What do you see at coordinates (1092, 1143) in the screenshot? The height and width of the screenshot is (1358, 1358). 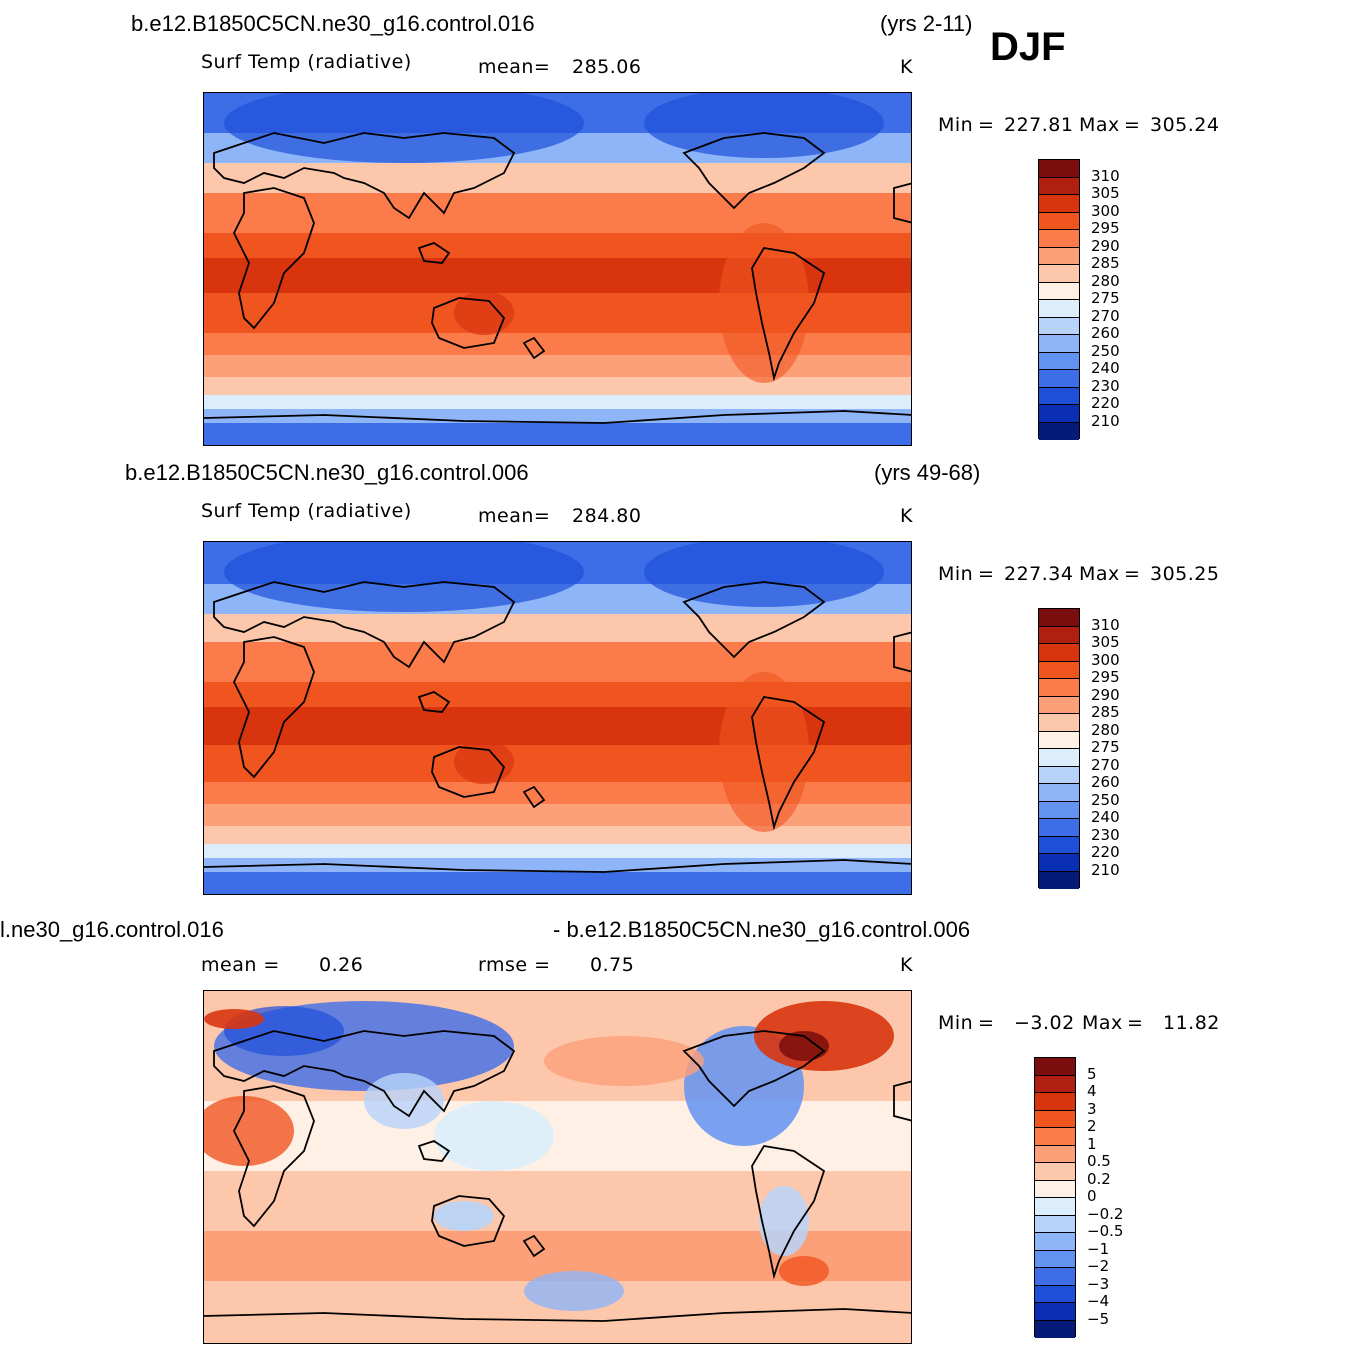 I see `colorbar-tick-label: 1` at bounding box center [1092, 1143].